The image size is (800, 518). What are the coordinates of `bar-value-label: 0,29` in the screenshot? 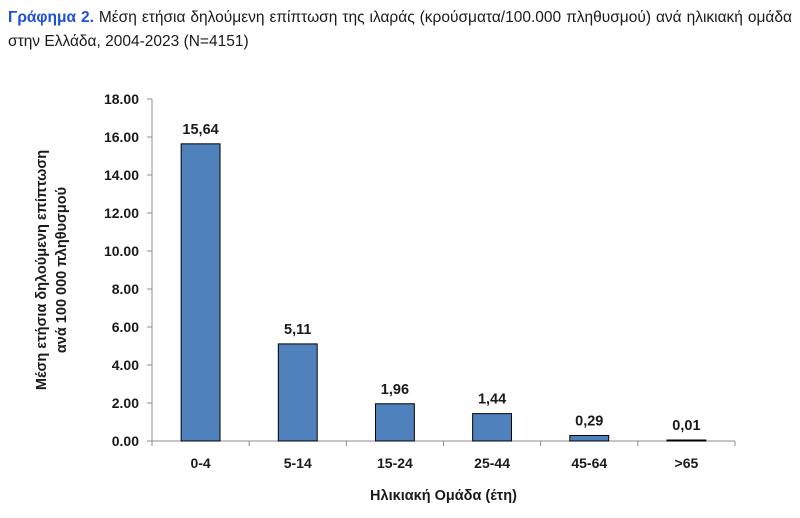 It's located at (589, 421).